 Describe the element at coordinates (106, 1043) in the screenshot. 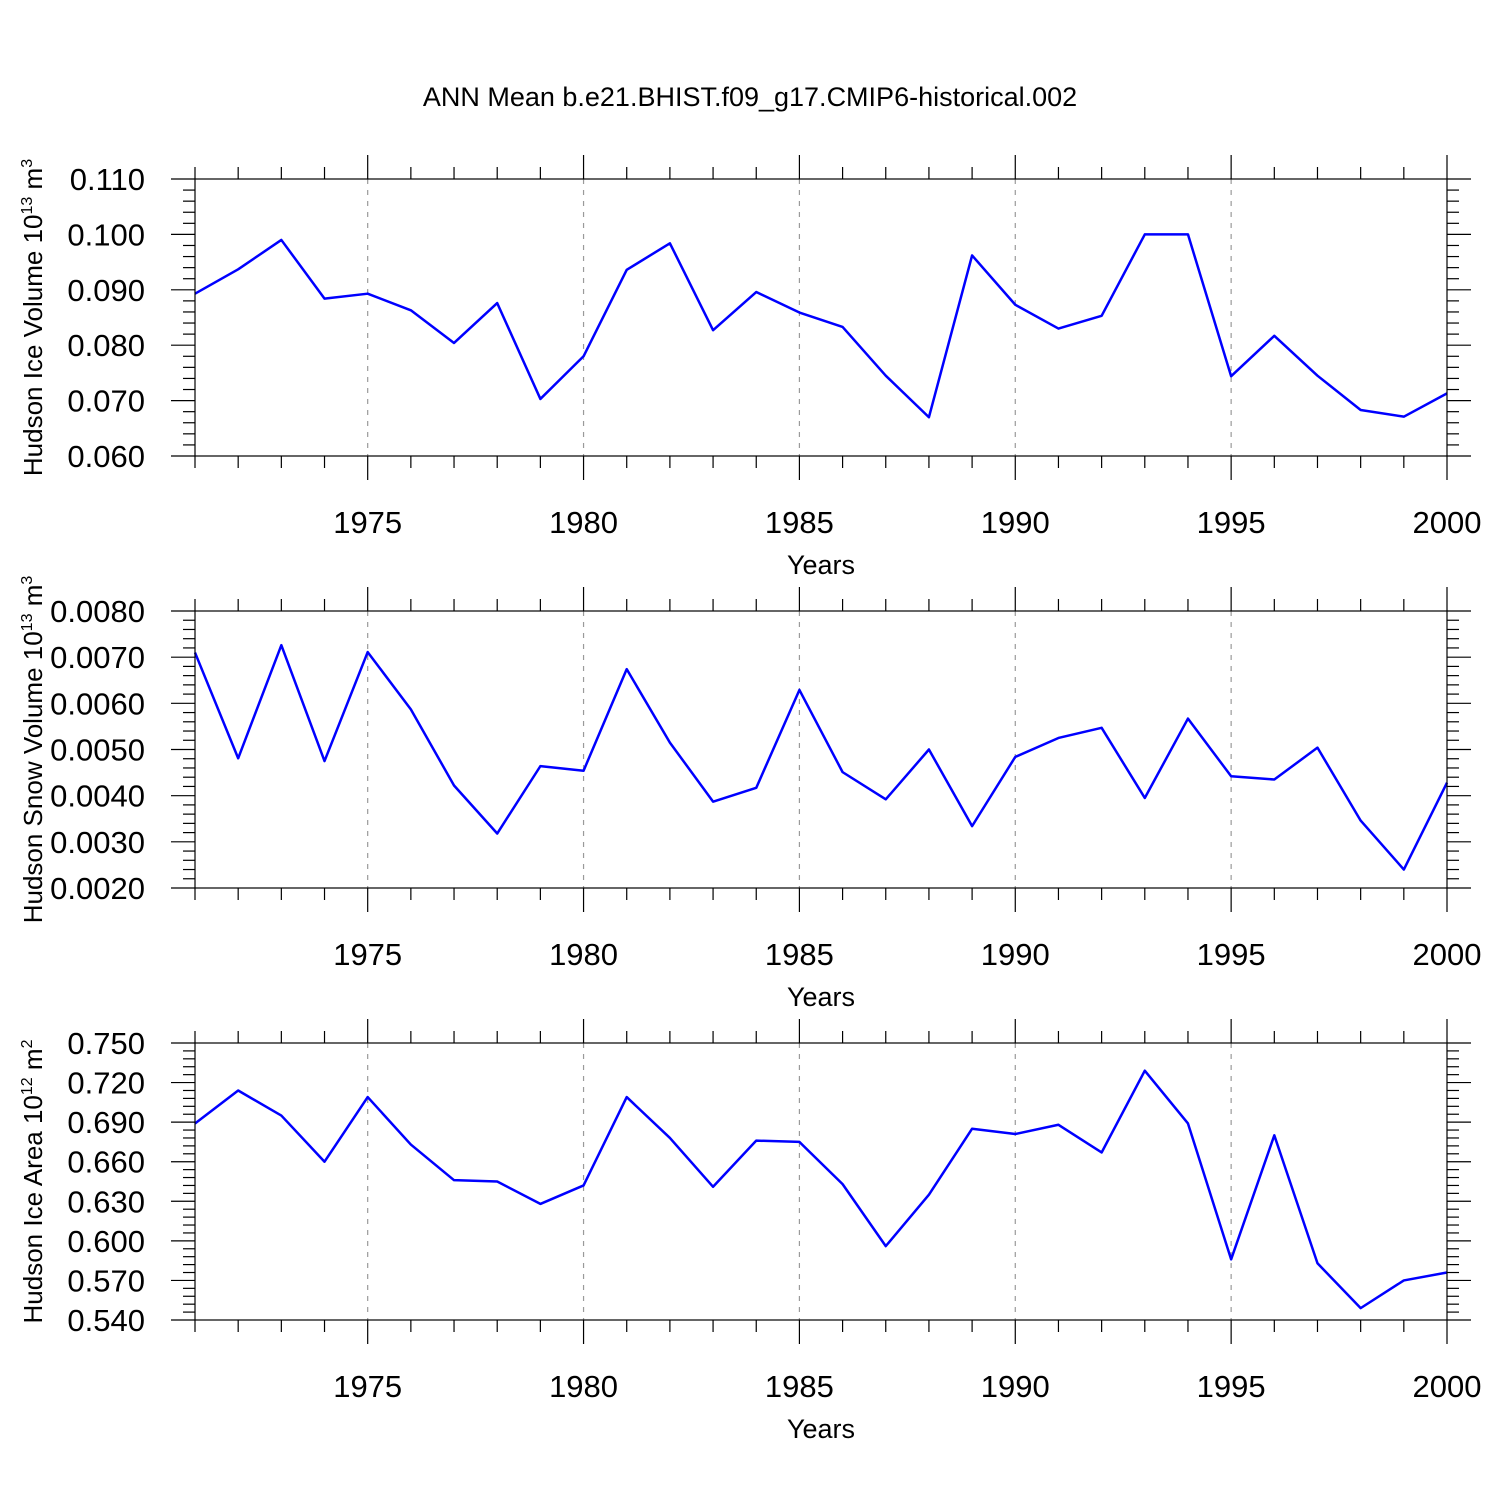

I see `y-tick-label: 0.750` at that location.